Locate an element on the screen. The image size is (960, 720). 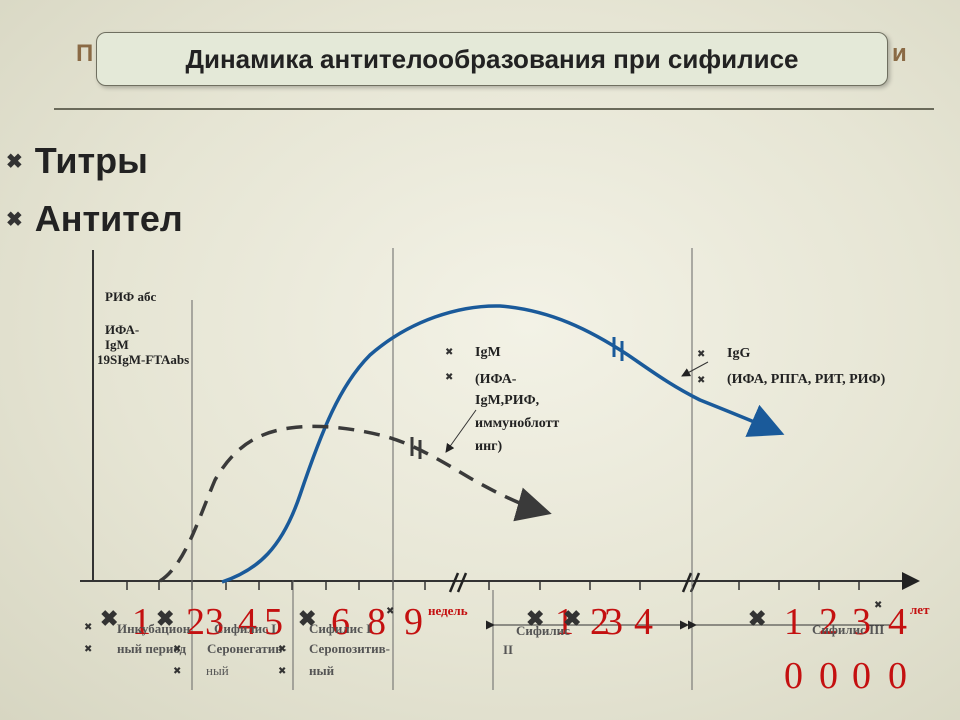
mid-3: 3 is located at coordinates (613, 622).